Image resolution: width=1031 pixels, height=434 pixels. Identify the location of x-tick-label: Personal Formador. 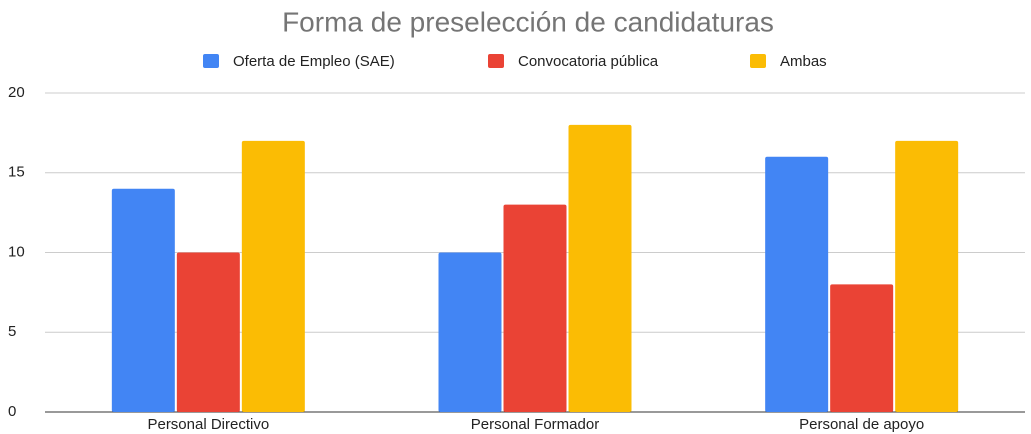
(535, 424).